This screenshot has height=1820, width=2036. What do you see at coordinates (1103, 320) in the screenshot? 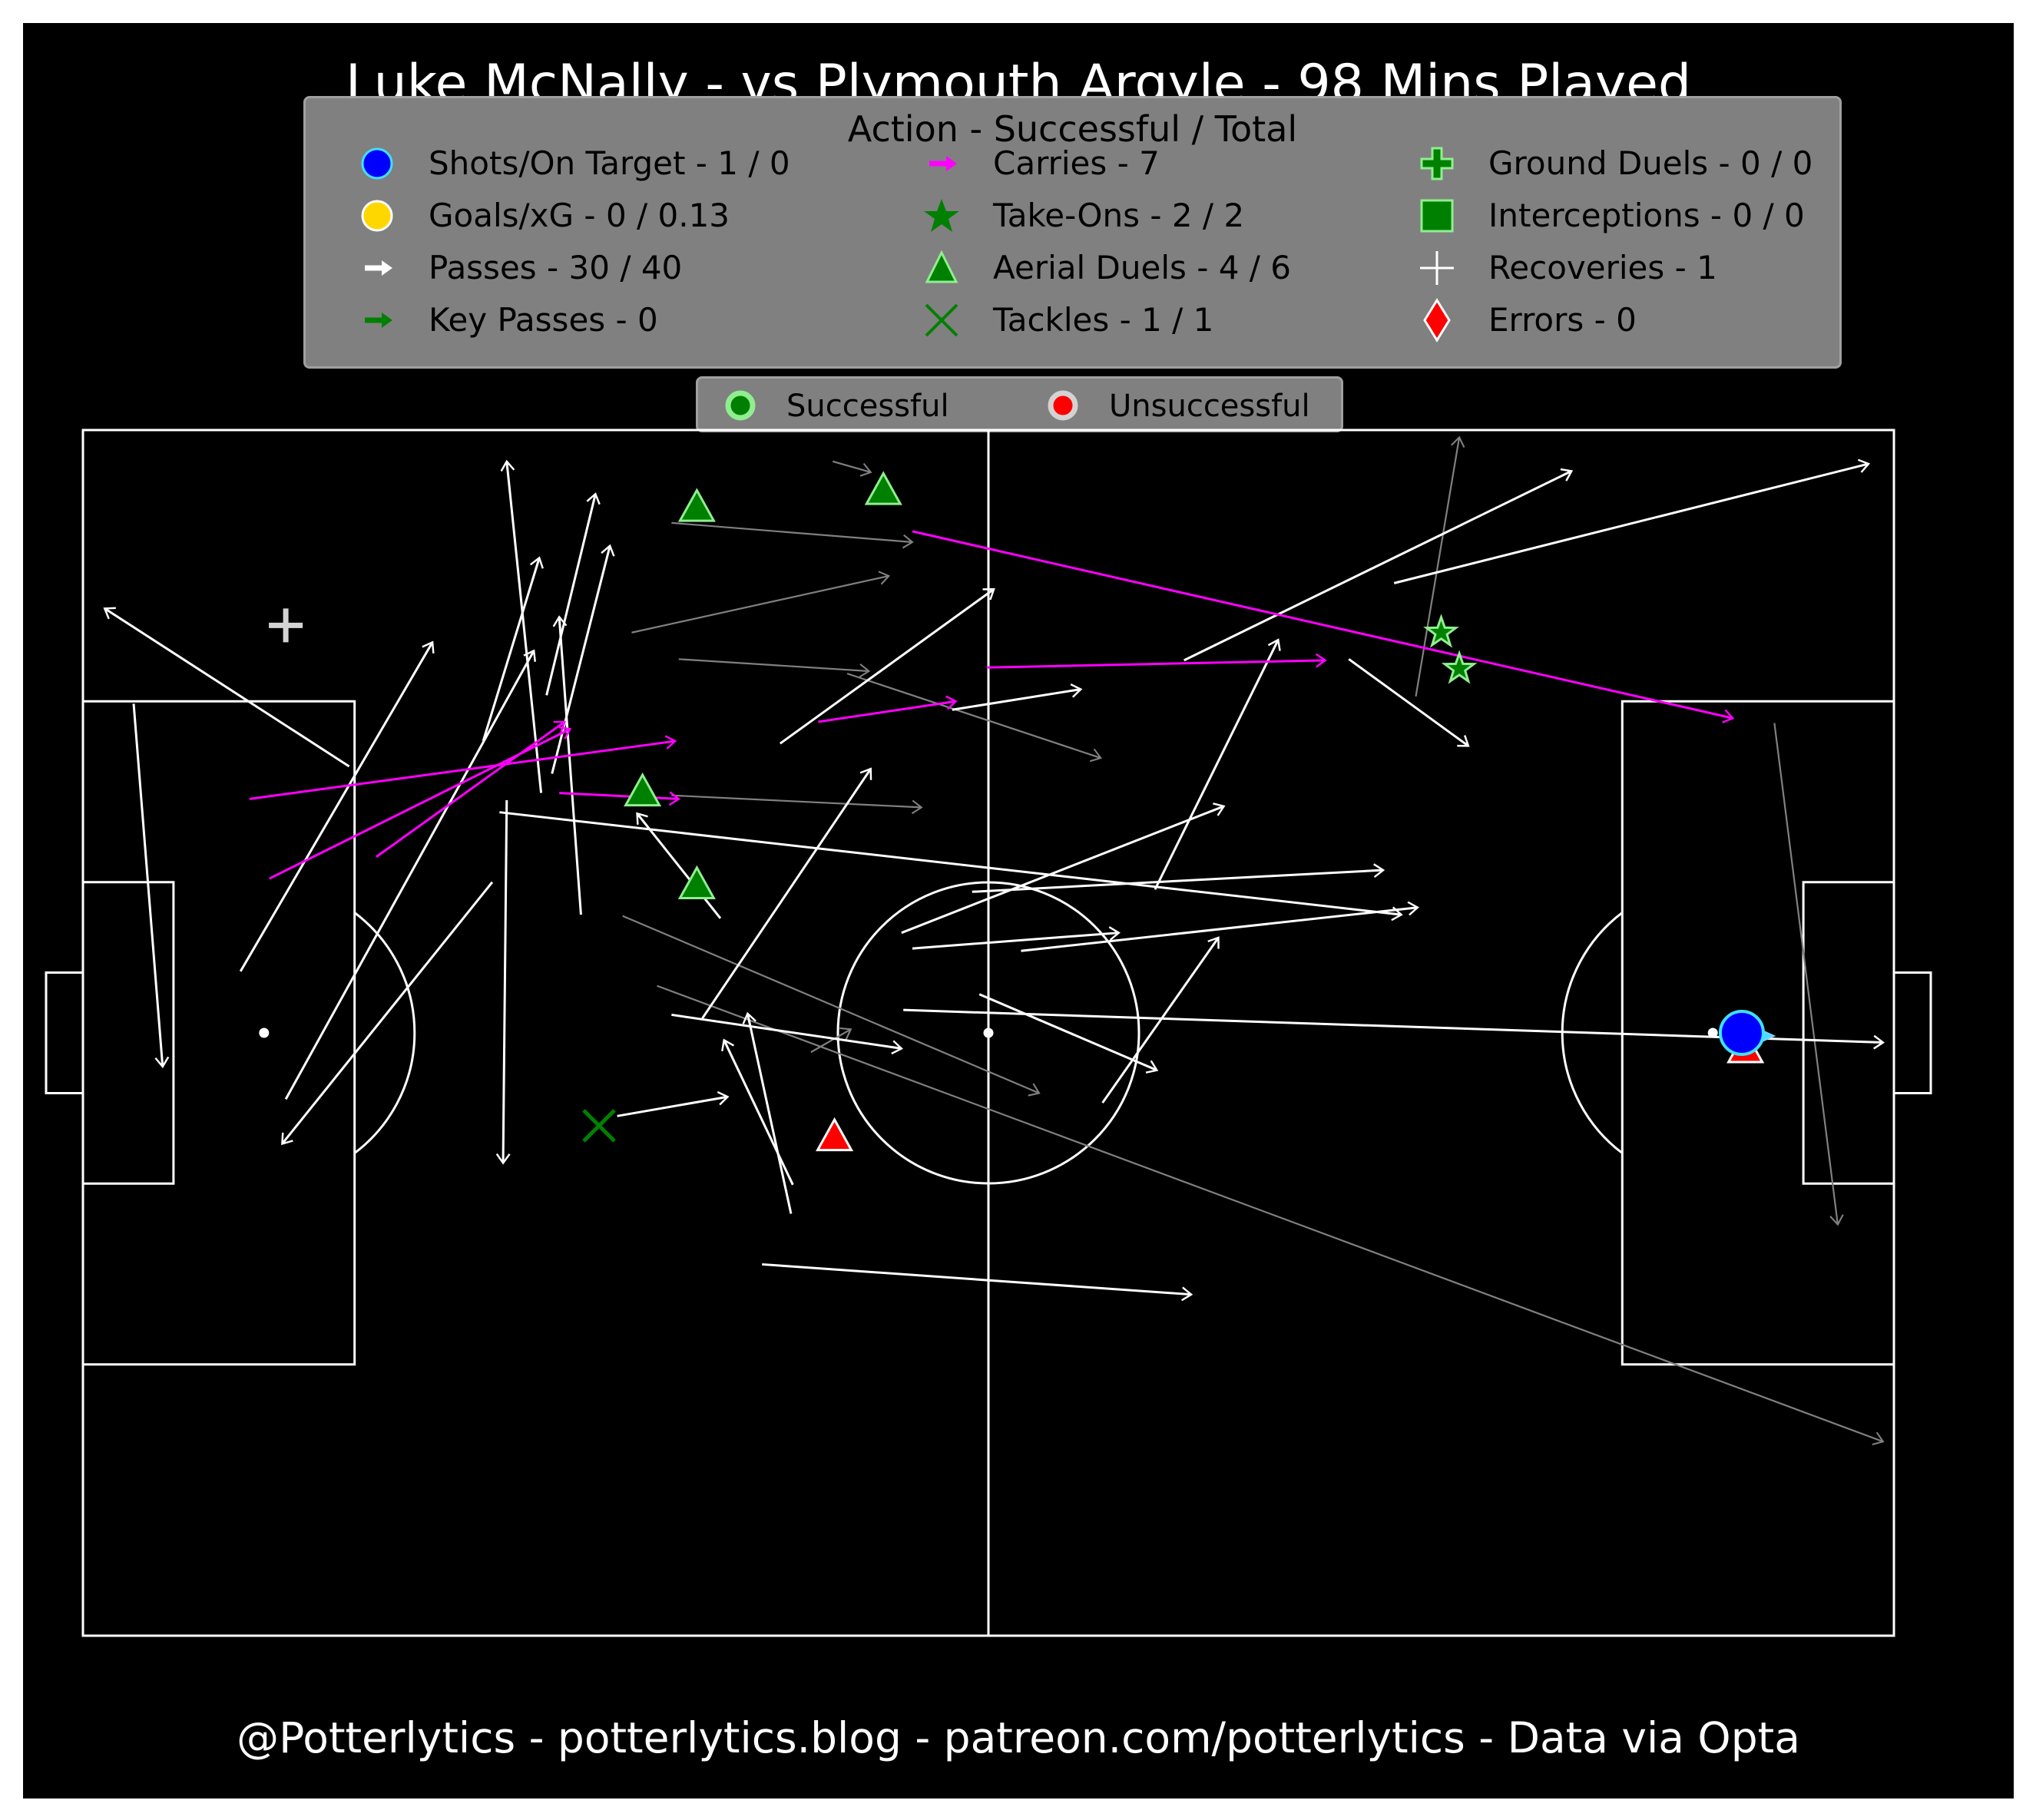
I see `legend-label-tackles: Tackles - 1 / 1` at bounding box center [1103, 320].